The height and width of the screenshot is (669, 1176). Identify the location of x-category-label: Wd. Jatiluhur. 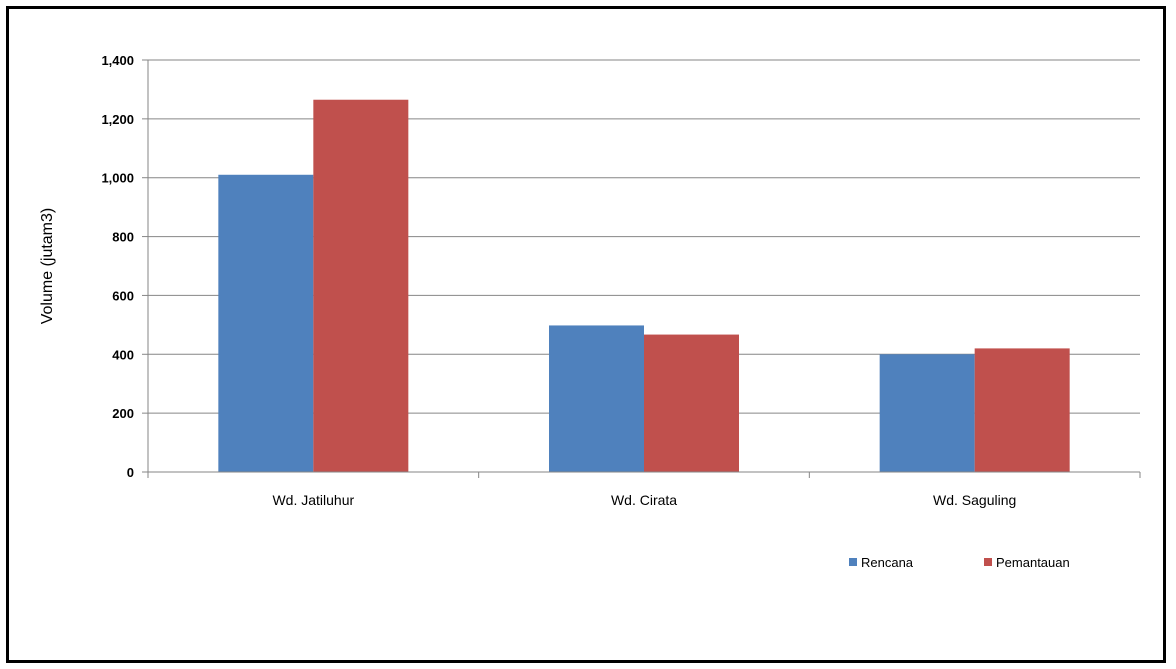
(313, 500).